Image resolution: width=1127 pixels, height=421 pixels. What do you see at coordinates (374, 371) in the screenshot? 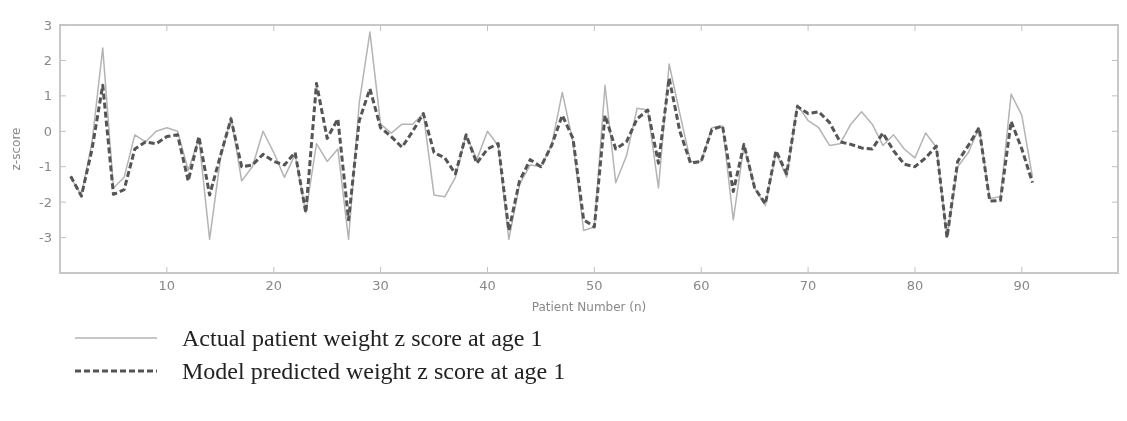
I see `legend-label: Model predicted weight z score at age 1` at bounding box center [374, 371].